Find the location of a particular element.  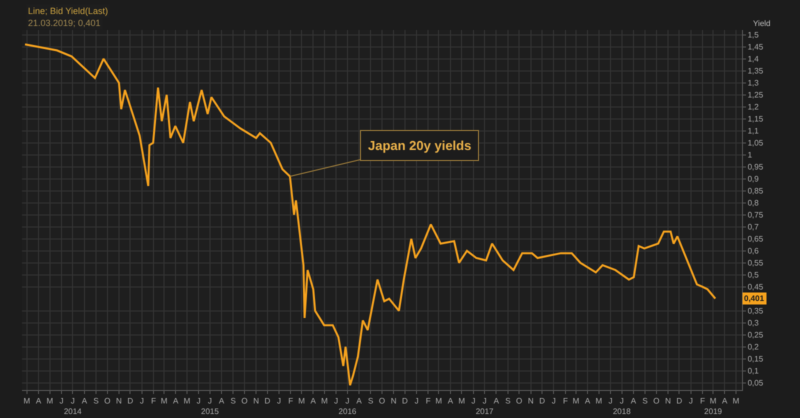

chart-title: Line; Bid Yield(Last) is located at coordinates (68, 11).